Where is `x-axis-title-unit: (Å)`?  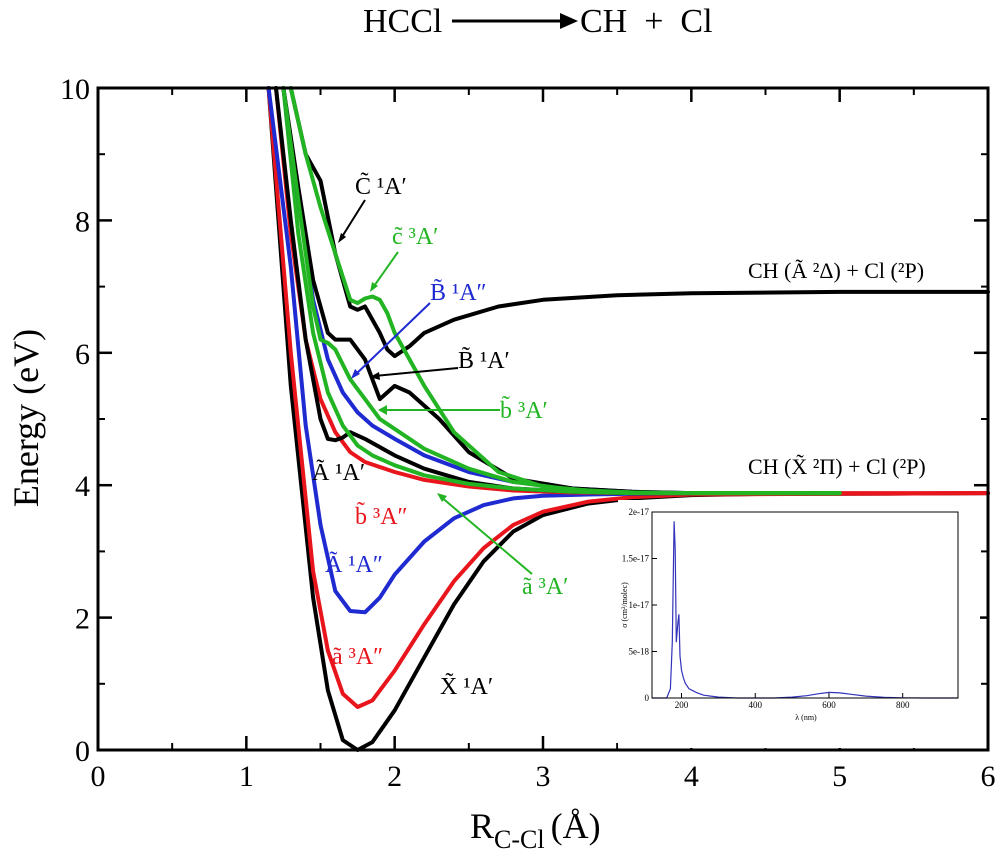 x-axis-title-unit: (Å) is located at coordinates (576, 826).